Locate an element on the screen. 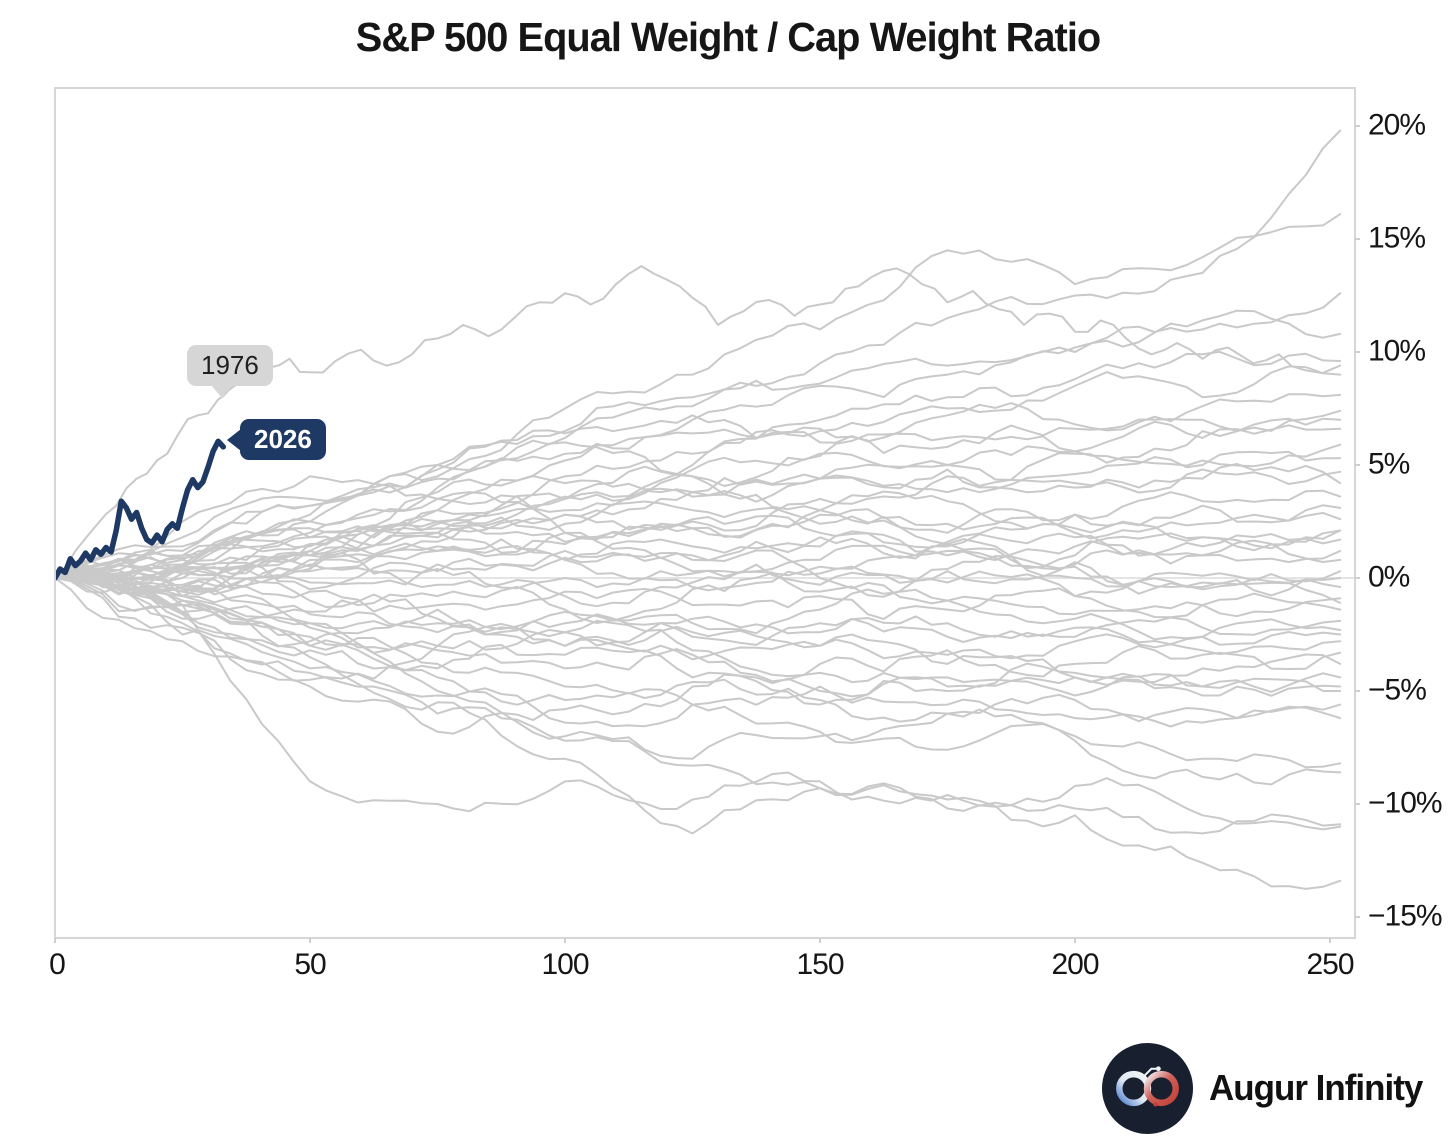 The image size is (1456, 1137). y-tick-label-neg5: −5% is located at coordinates (1397, 690).